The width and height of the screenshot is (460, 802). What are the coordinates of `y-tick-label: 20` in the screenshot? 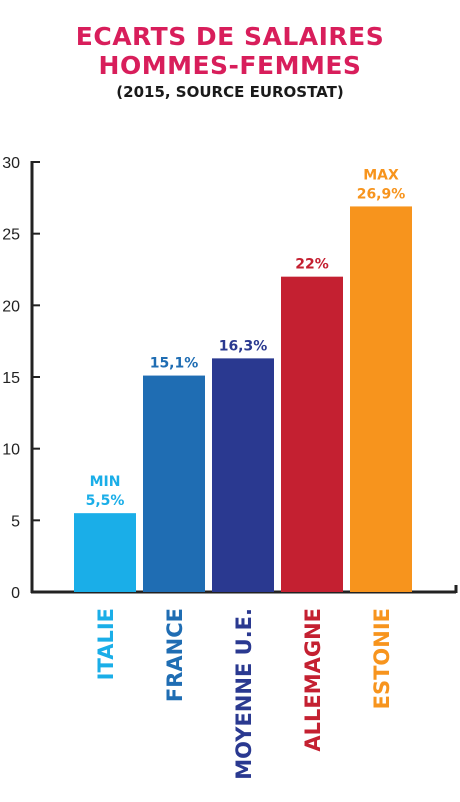 It's located at (11, 306).